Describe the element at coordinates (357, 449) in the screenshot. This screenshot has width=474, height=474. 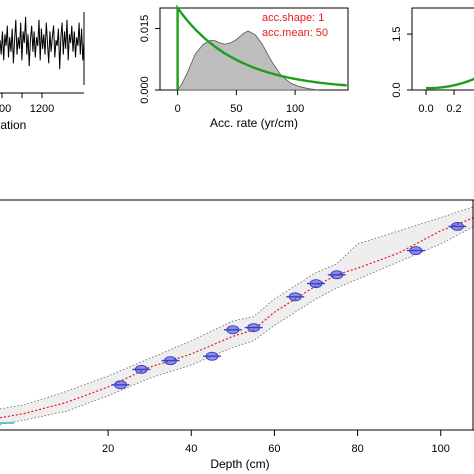
I see `age-depth-x-tick-label: 80` at that location.